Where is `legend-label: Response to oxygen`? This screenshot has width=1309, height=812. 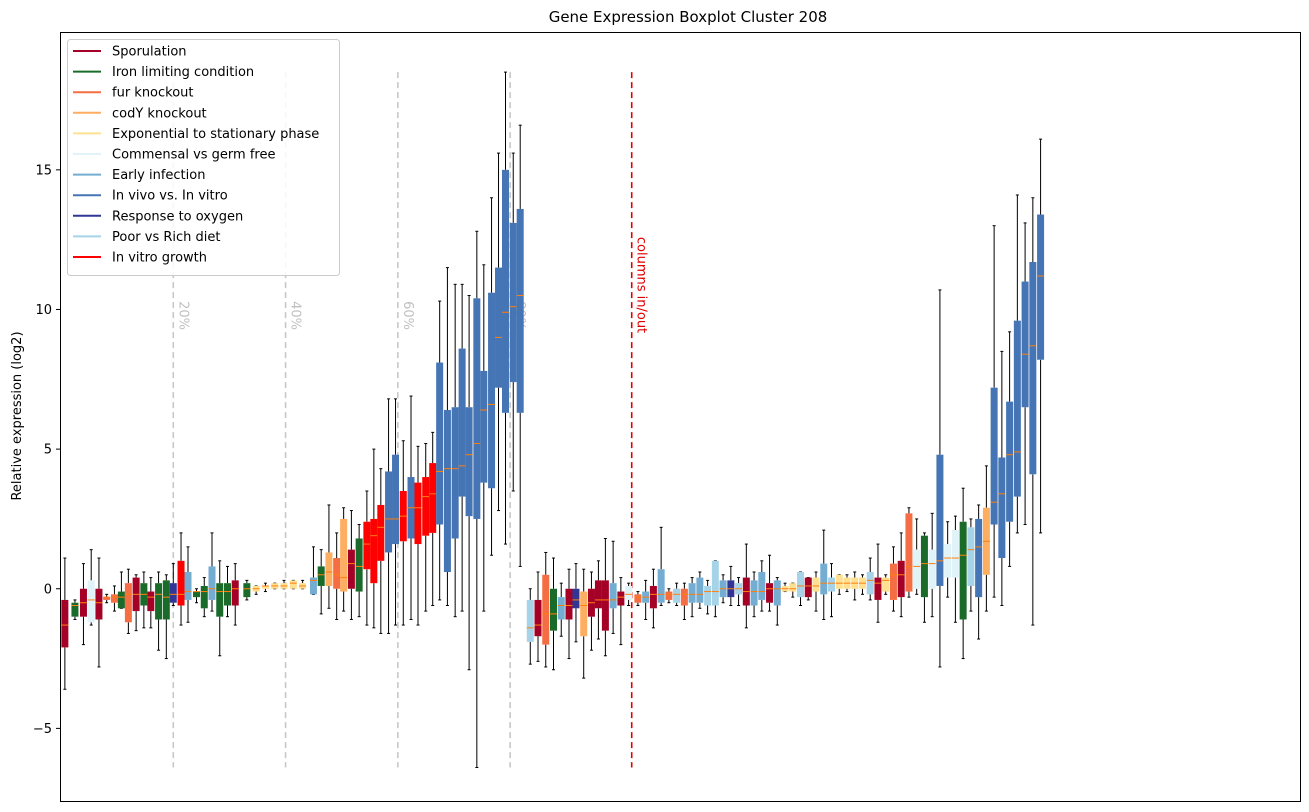 legend-label: Response to oxygen is located at coordinates (177, 216).